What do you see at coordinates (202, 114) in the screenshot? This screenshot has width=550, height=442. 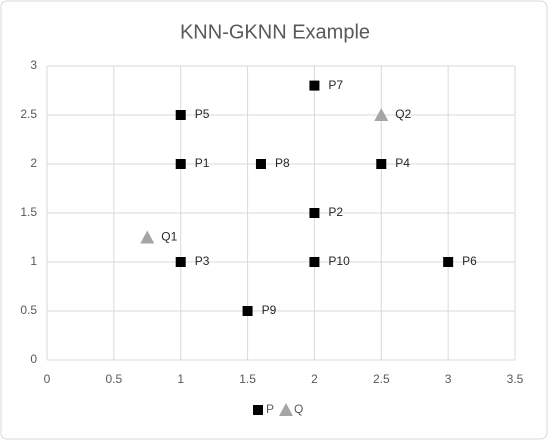 I see `point-label: P5` at bounding box center [202, 114].